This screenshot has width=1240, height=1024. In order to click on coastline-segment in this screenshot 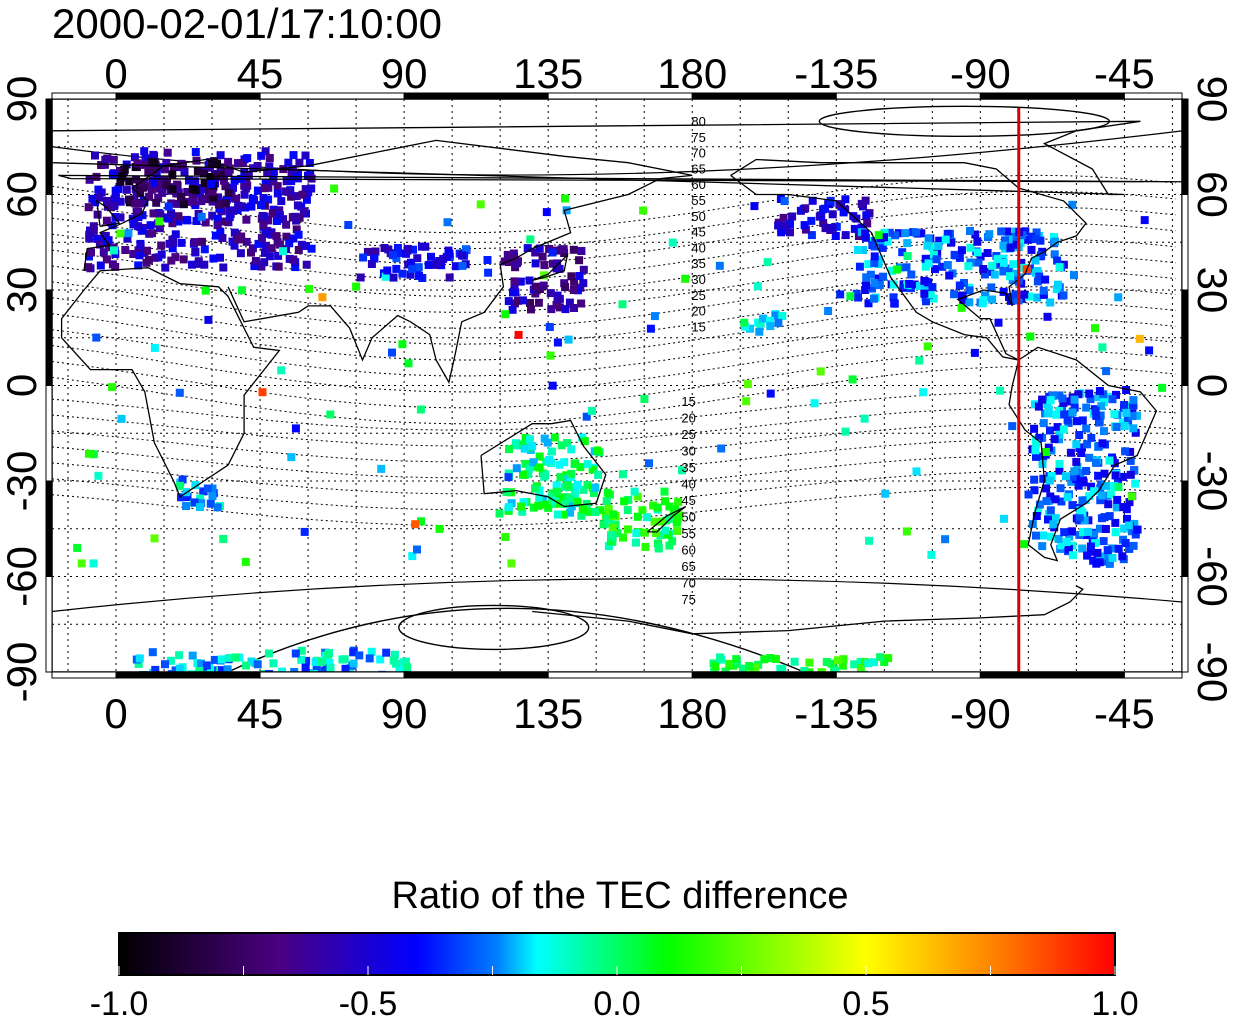, I will do `click(543, 463)`.